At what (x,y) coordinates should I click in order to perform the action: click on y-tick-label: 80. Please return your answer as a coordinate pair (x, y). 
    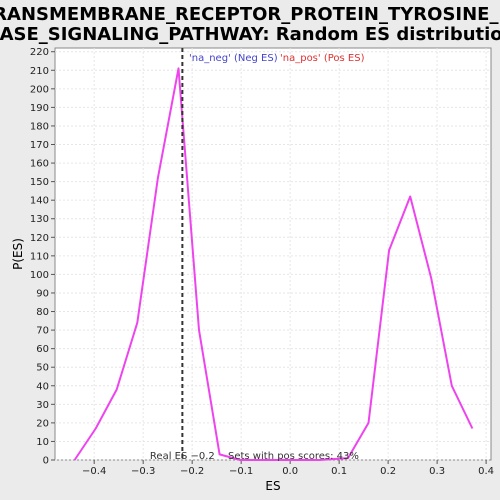
    Looking at the image, I should click on (42, 312).